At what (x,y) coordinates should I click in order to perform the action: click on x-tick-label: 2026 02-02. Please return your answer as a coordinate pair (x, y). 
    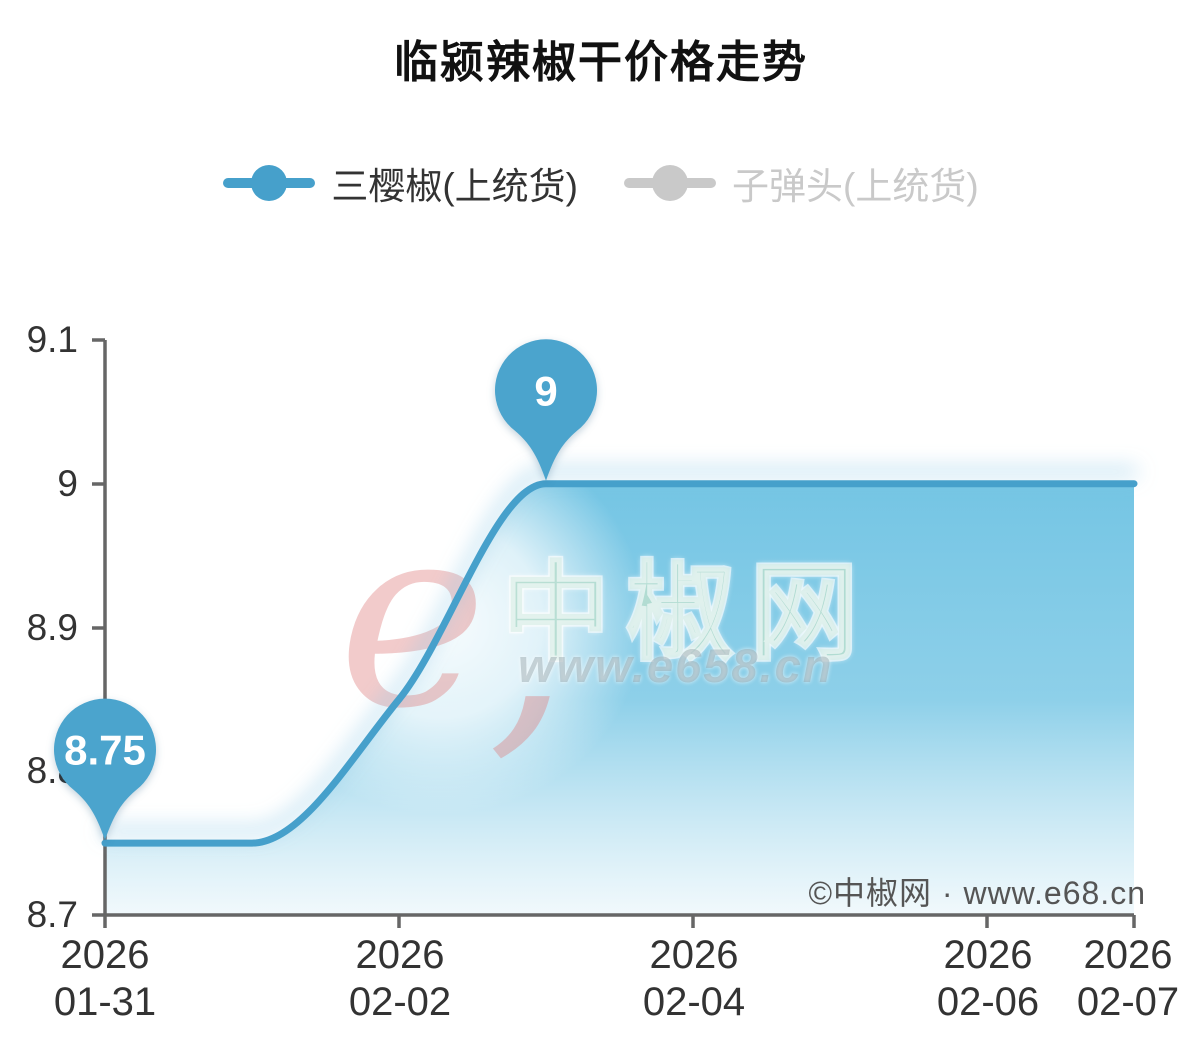
    Looking at the image, I should click on (400, 978).